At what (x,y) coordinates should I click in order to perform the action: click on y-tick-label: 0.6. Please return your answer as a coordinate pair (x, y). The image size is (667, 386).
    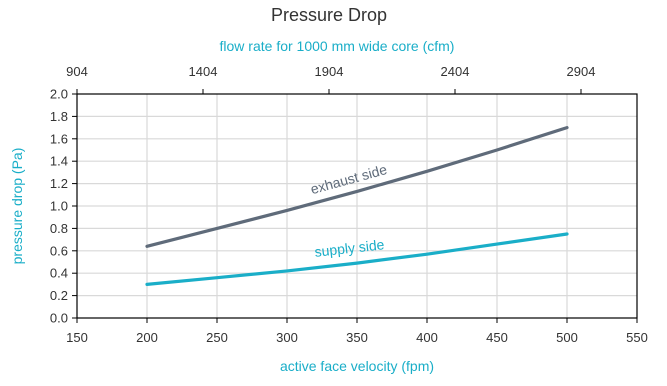
    Looking at the image, I should click on (59, 250).